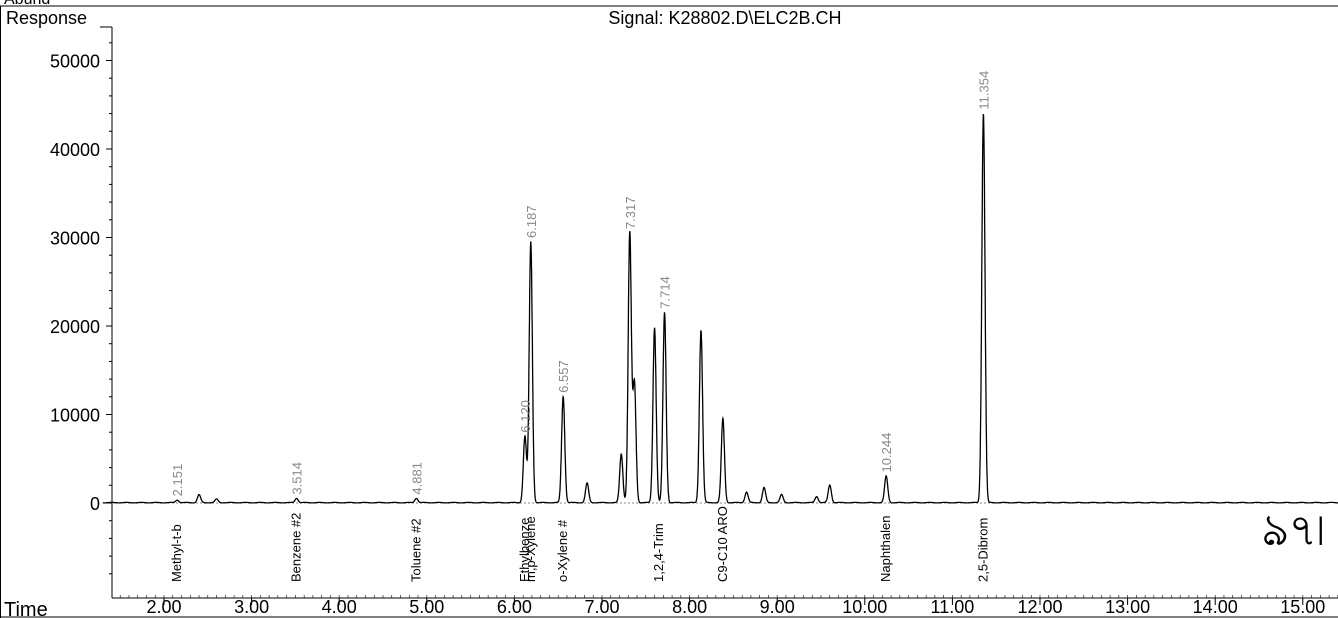 This screenshot has height=618, width=1338. Describe the element at coordinates (95, 504) in the screenshot. I see `y-tick-label: 0` at that location.